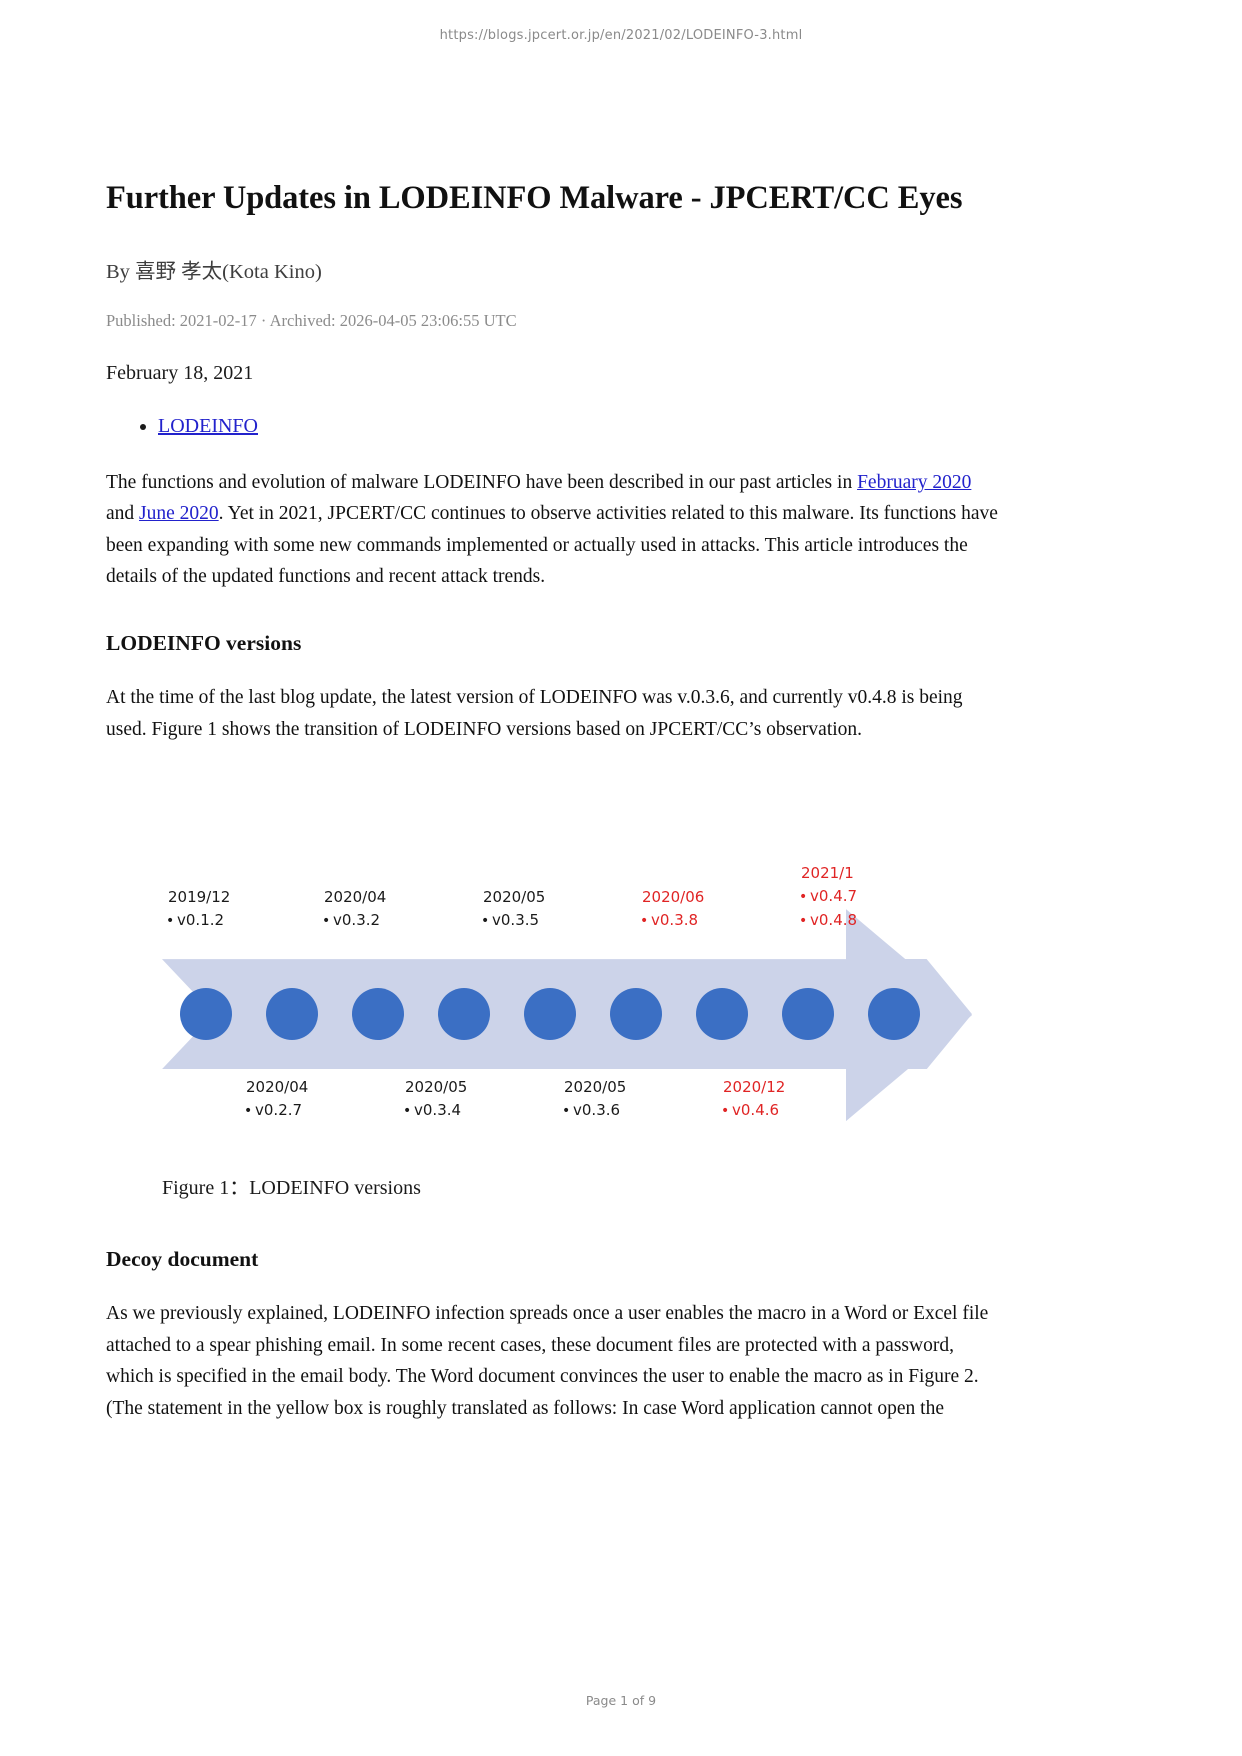  What do you see at coordinates (214, 271) in the screenshot?
I see `author-byline: By 喜野 孝太(Kota Kino)` at bounding box center [214, 271].